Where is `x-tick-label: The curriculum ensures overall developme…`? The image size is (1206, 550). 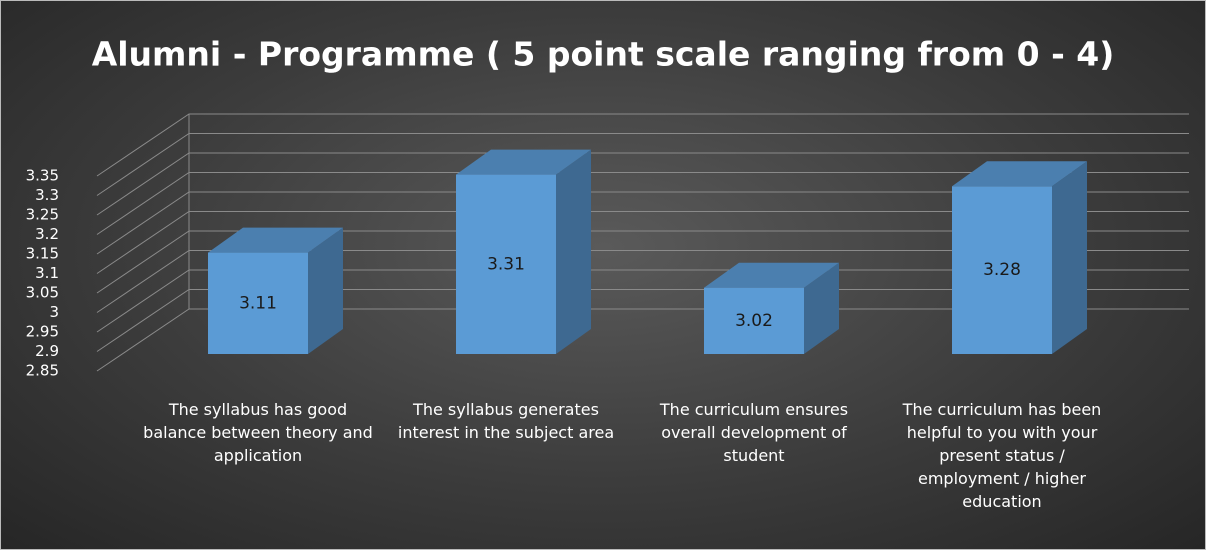
x-tick-label: The curriculum ensures overall developme… is located at coordinates (754, 432).